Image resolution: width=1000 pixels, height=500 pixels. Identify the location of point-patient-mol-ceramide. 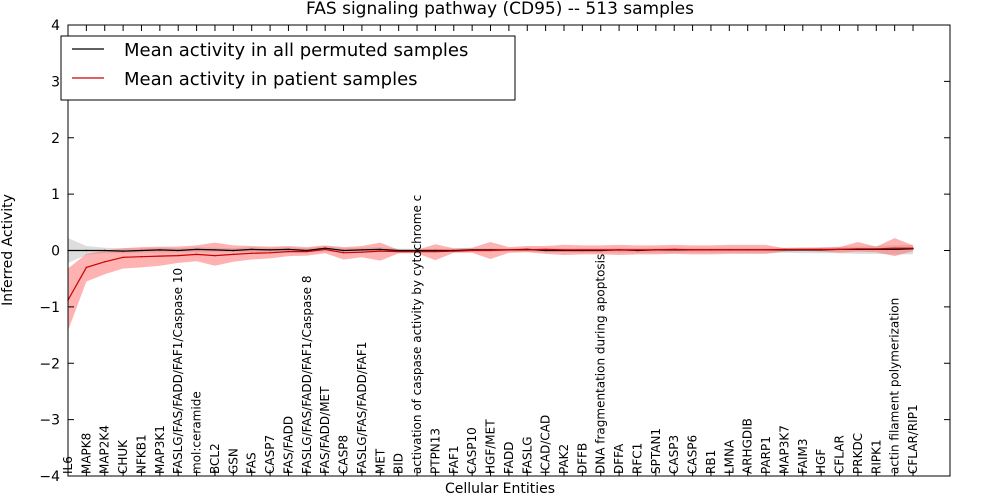
(196, 254).